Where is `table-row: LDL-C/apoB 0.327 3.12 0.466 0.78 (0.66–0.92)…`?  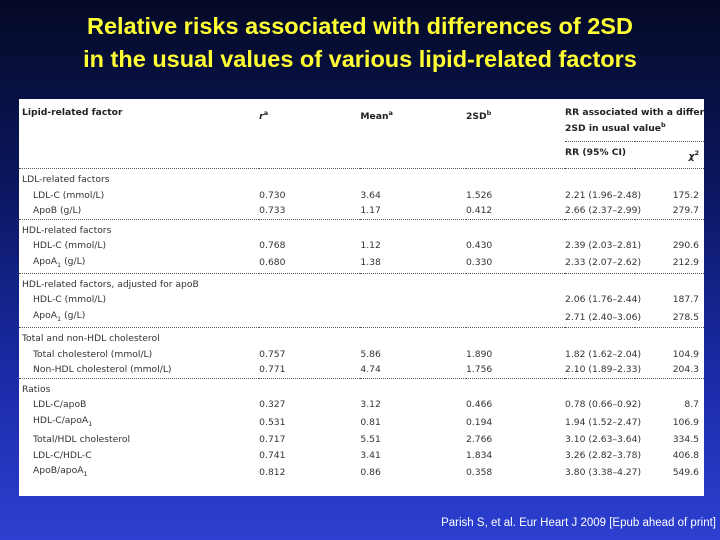 table-row: LDL-C/apoB 0.327 3.12 0.466 0.78 (0.66–0.92)… is located at coordinates (361, 405).